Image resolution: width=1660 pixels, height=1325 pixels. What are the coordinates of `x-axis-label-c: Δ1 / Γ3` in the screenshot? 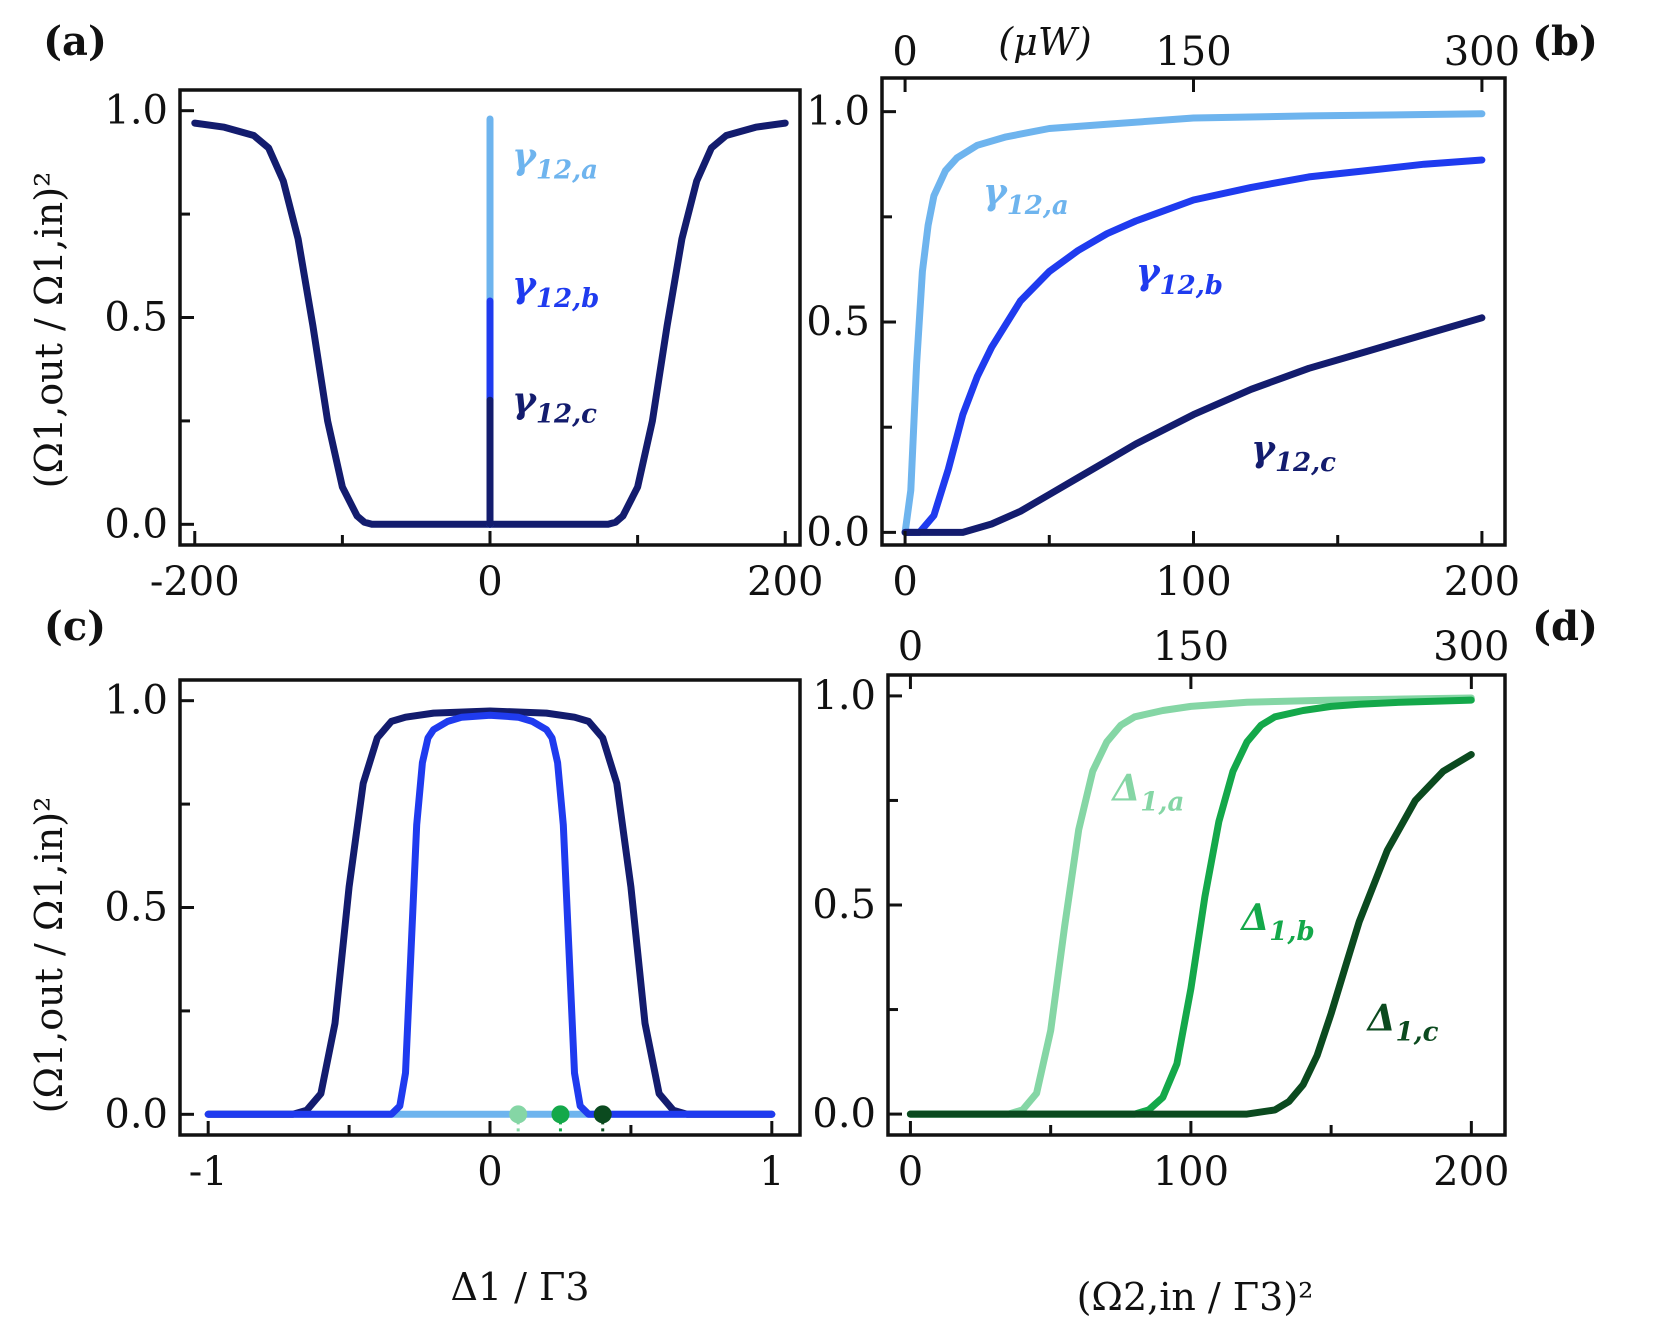 It's located at (519, 1287).